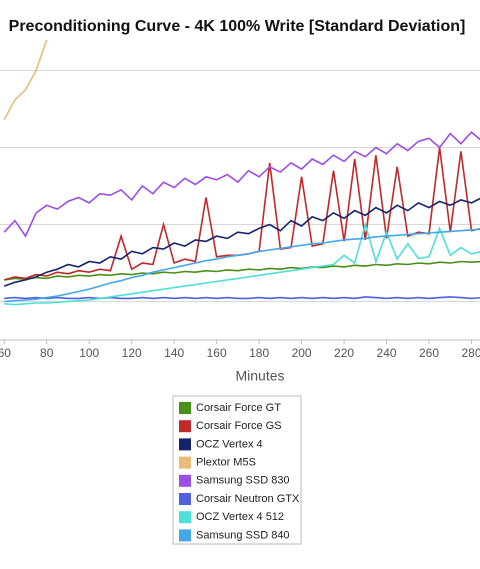 The height and width of the screenshot is (569, 480). I want to click on x-tick-label: 120, so click(132, 353).